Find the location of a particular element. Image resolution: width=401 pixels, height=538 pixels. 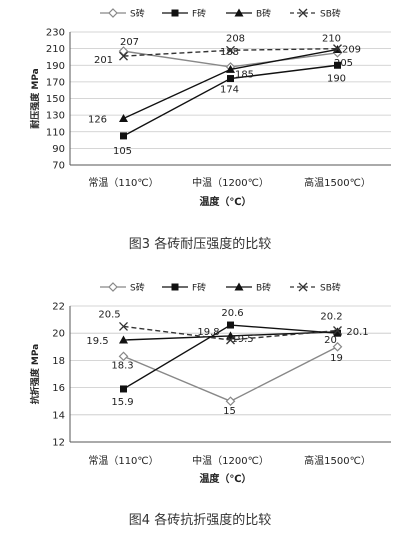

y-tick-label: 16 is located at coordinates (58, 388).